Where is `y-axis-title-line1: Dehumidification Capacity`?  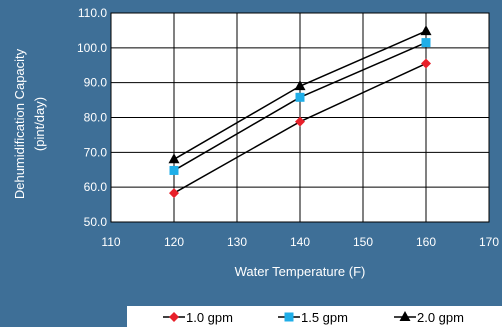
y-axis-title-line1: Dehumidification Capacity is located at coordinates (19, 123).